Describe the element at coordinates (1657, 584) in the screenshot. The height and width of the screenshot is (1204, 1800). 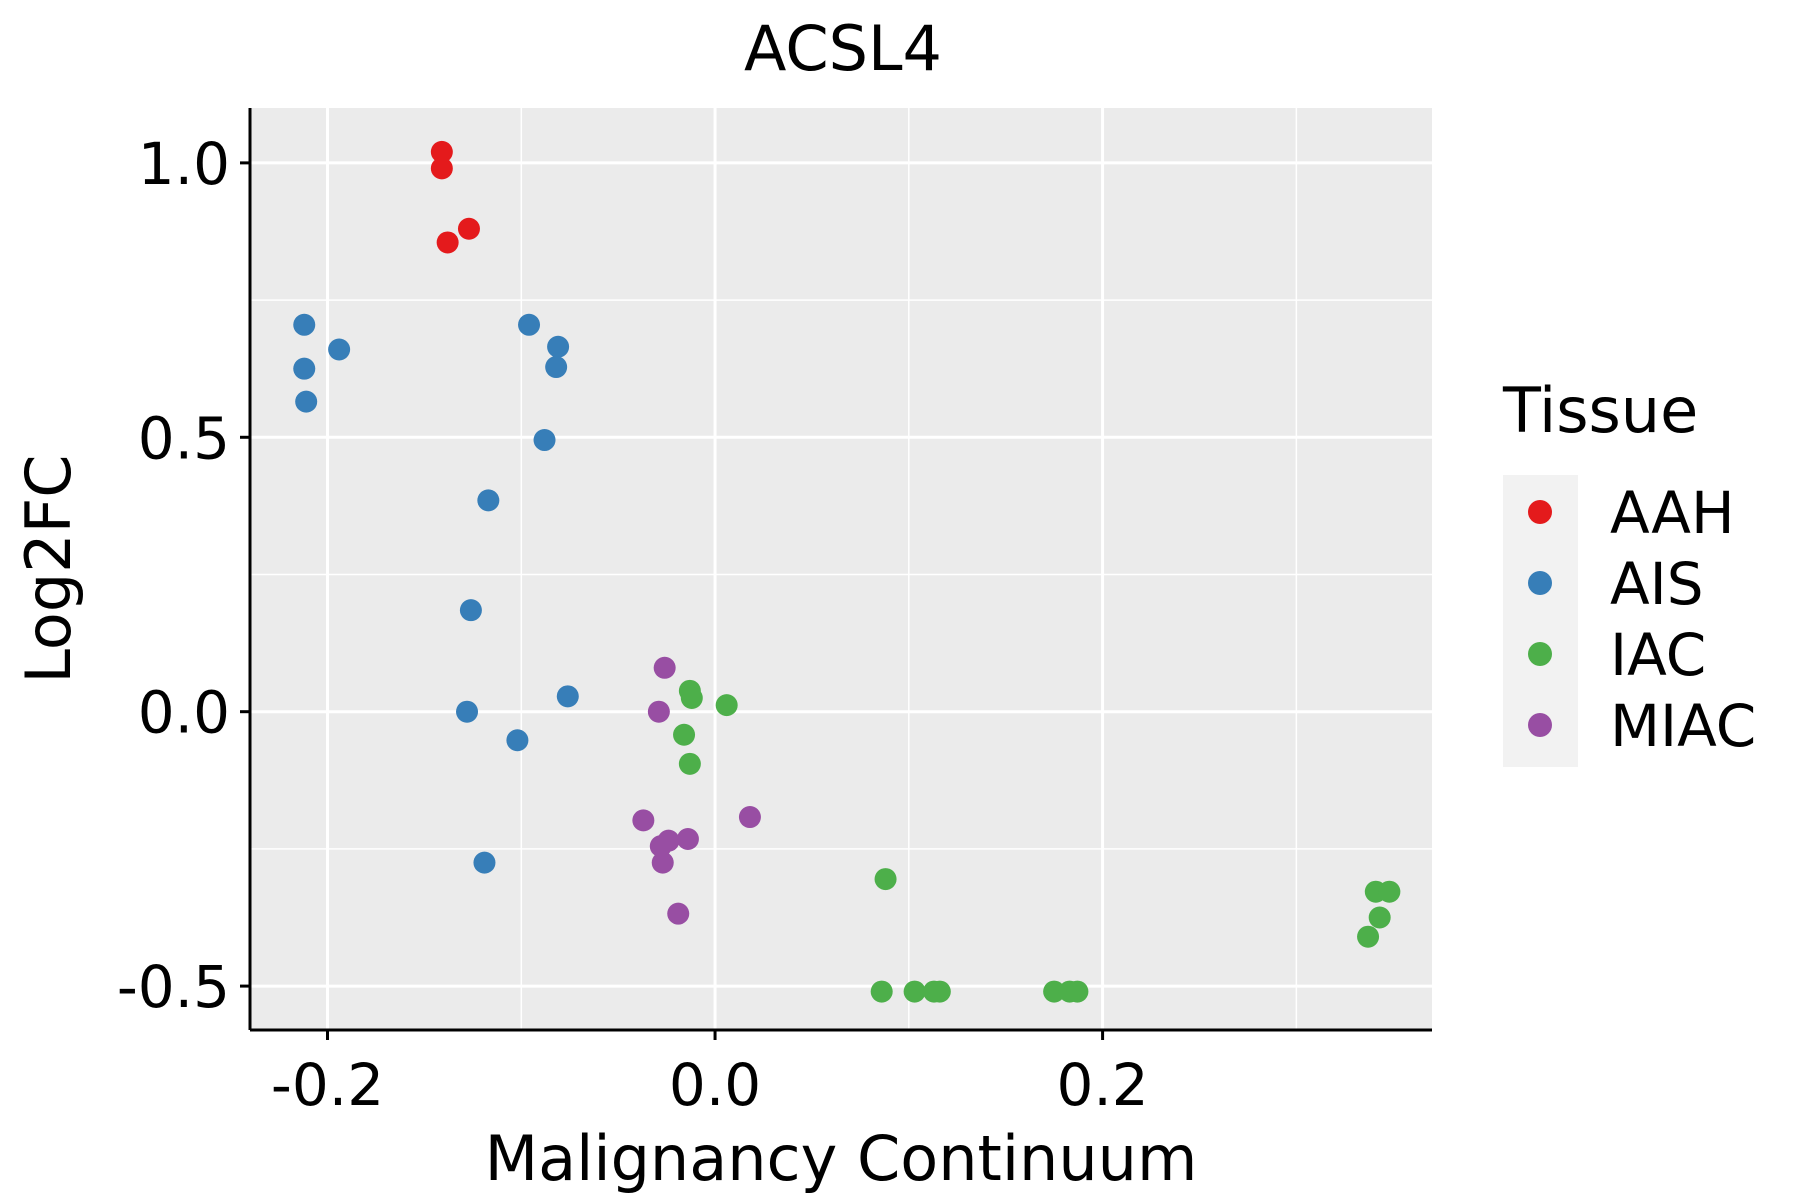
I see `legend-label-ais: AIS` at that location.